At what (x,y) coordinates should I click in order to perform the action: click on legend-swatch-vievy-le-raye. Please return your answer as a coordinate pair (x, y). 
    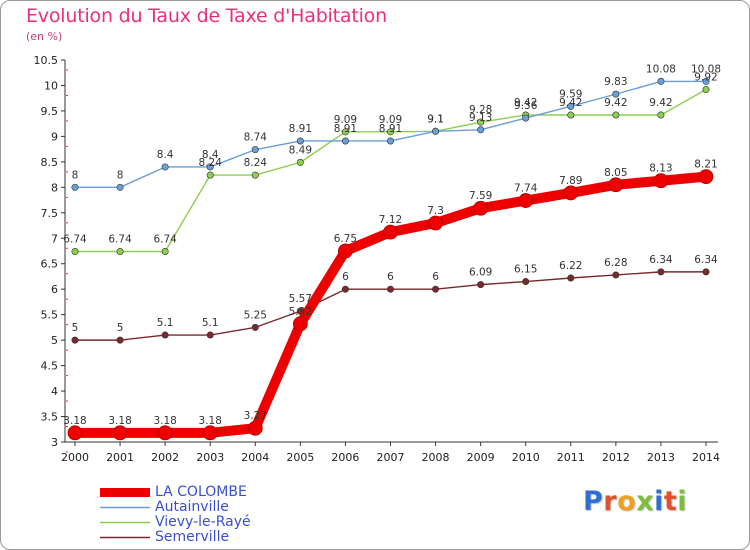
    Looking at the image, I should click on (125, 522).